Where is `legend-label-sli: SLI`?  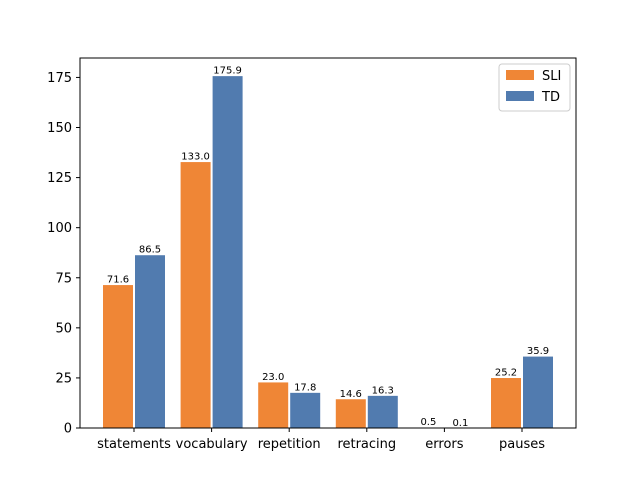
legend-label-sli: SLI is located at coordinates (551, 76).